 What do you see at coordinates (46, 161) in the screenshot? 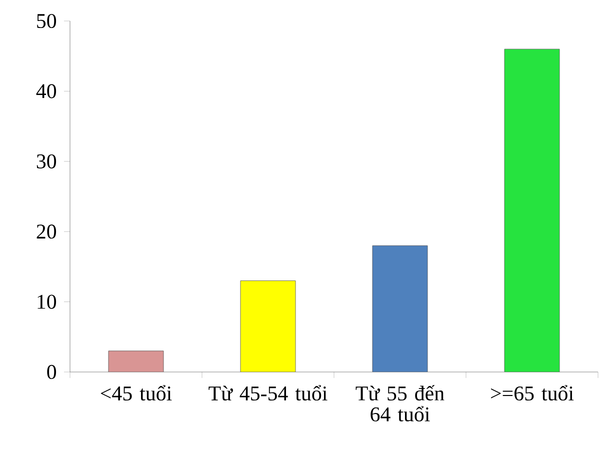
I see `y-tick-label: 30` at bounding box center [46, 161].